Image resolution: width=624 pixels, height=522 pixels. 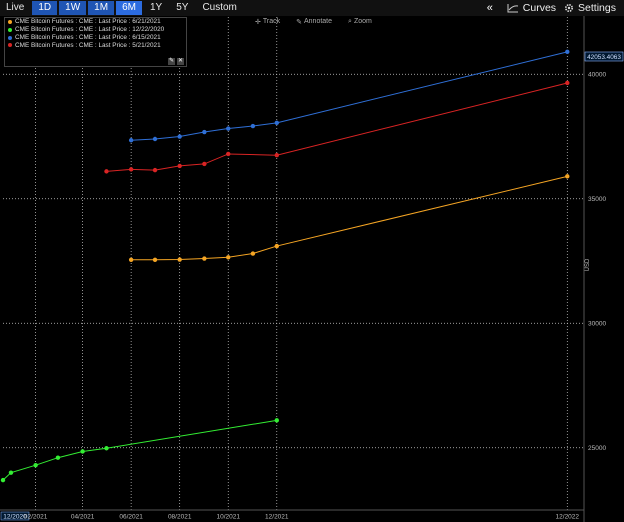 I want to click on magnifier-icon: ⌕, so click(x=350, y=21).